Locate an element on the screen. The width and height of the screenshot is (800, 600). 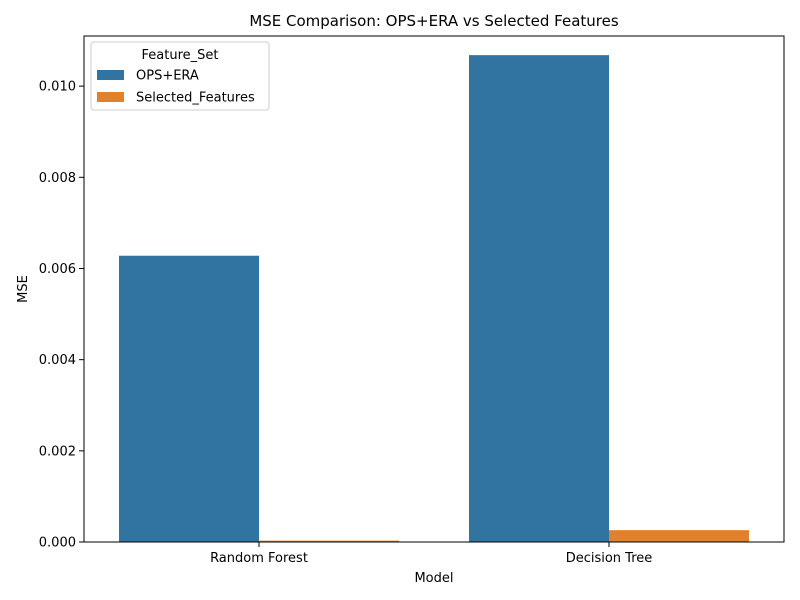
x-tick-label: Random Forest is located at coordinates (259, 558).